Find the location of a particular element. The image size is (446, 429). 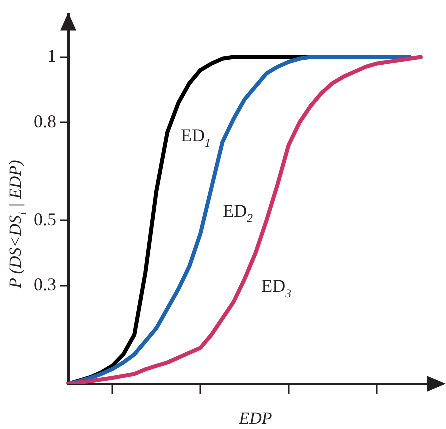

y-tick-label: 0.3 is located at coordinates (45, 284).